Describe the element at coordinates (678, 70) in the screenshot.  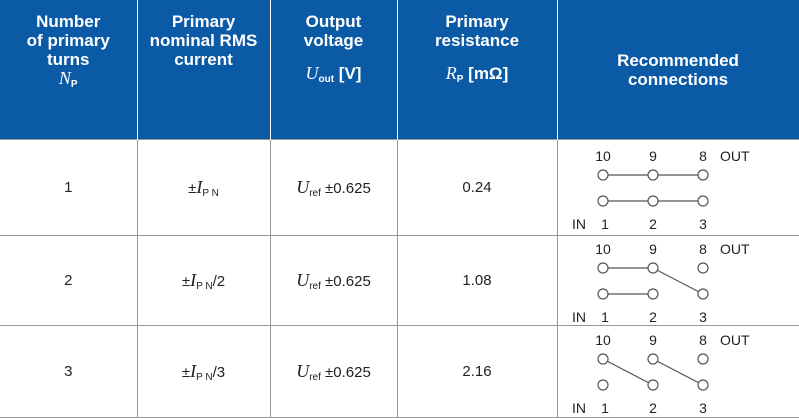
I see `header-cell: Recommended connections` at that location.